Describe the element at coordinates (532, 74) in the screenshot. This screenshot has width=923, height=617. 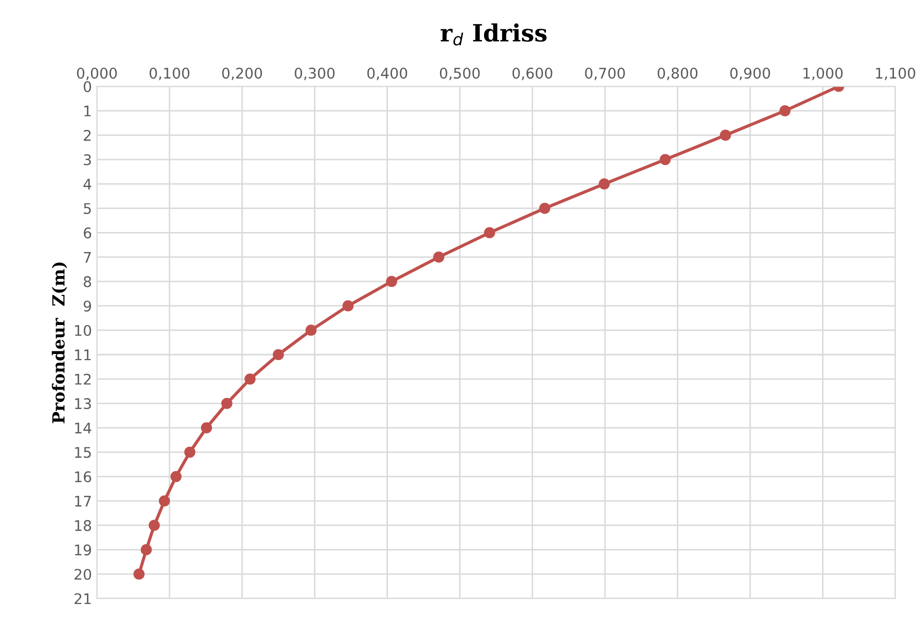
I see `x-tick-label: 0,600` at that location.